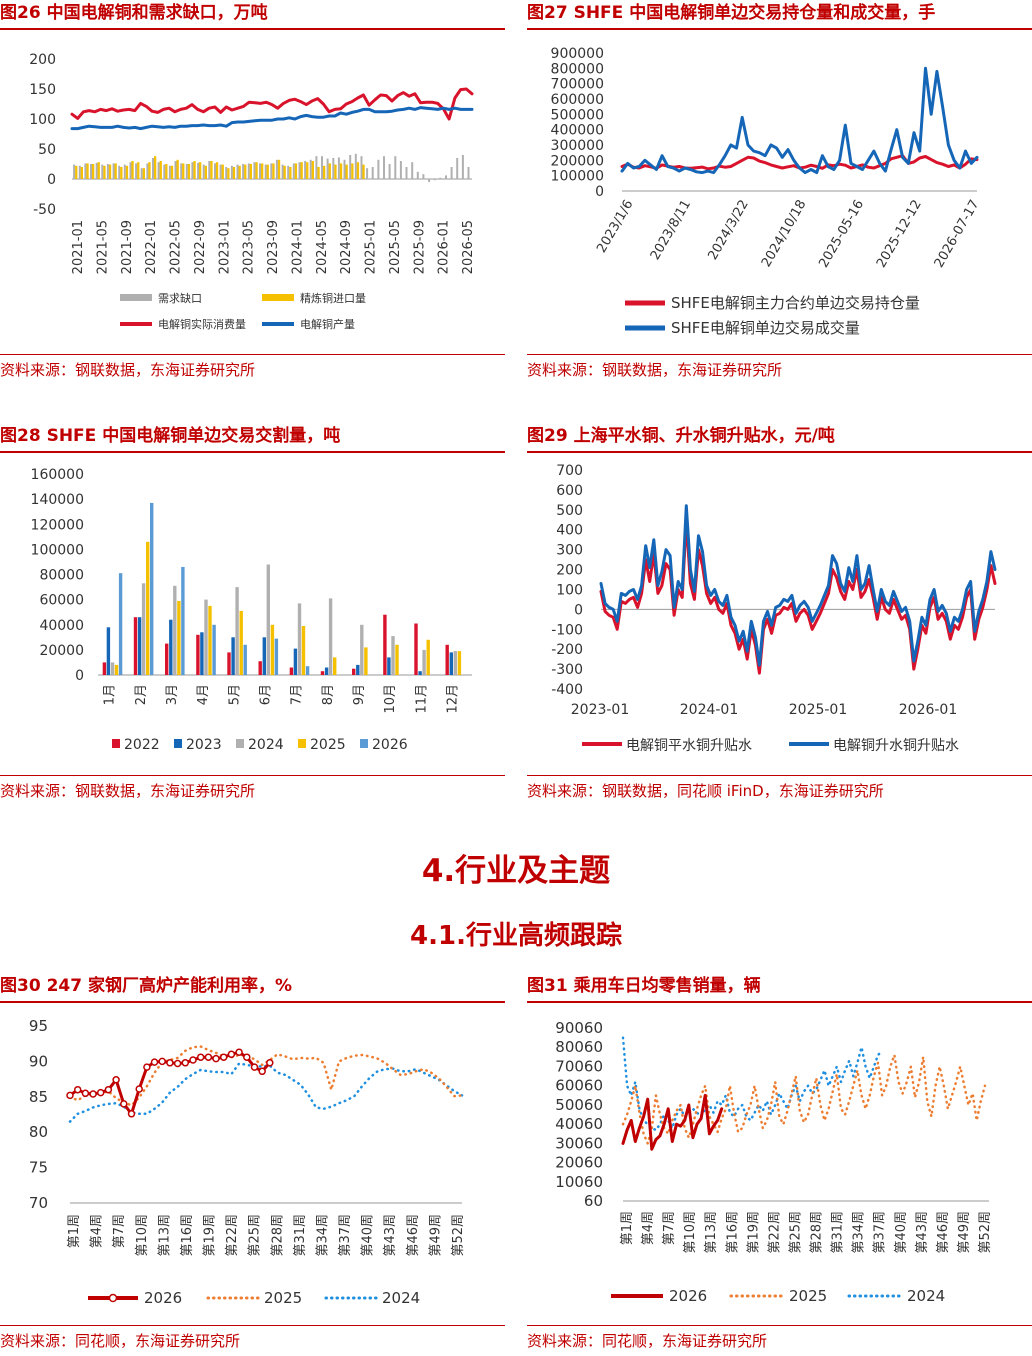 This screenshot has height=1356, width=1032. Describe the element at coordinates (799, 120) in the screenshot. I see `line-volume` at that location.